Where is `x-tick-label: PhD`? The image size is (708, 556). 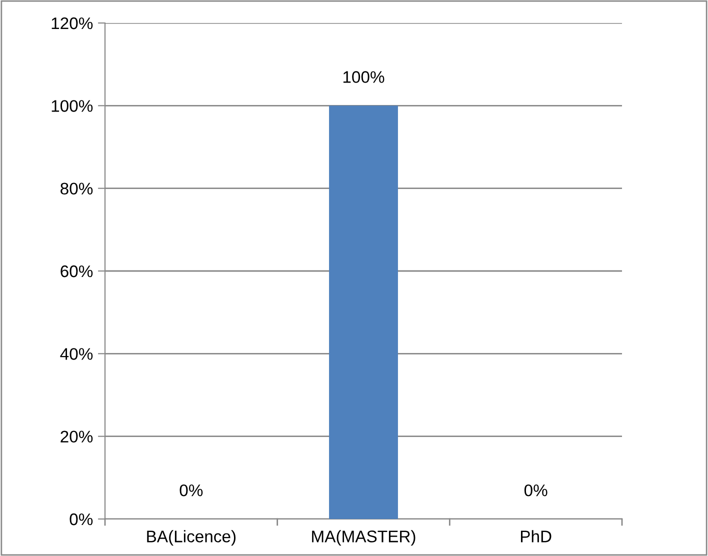 x-tick-label: PhD is located at coordinates (536, 536).